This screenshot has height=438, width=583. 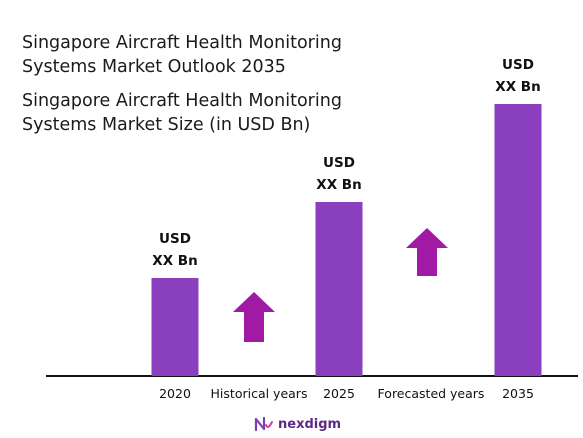 I want to click on bar-2035, so click(x=518, y=240).